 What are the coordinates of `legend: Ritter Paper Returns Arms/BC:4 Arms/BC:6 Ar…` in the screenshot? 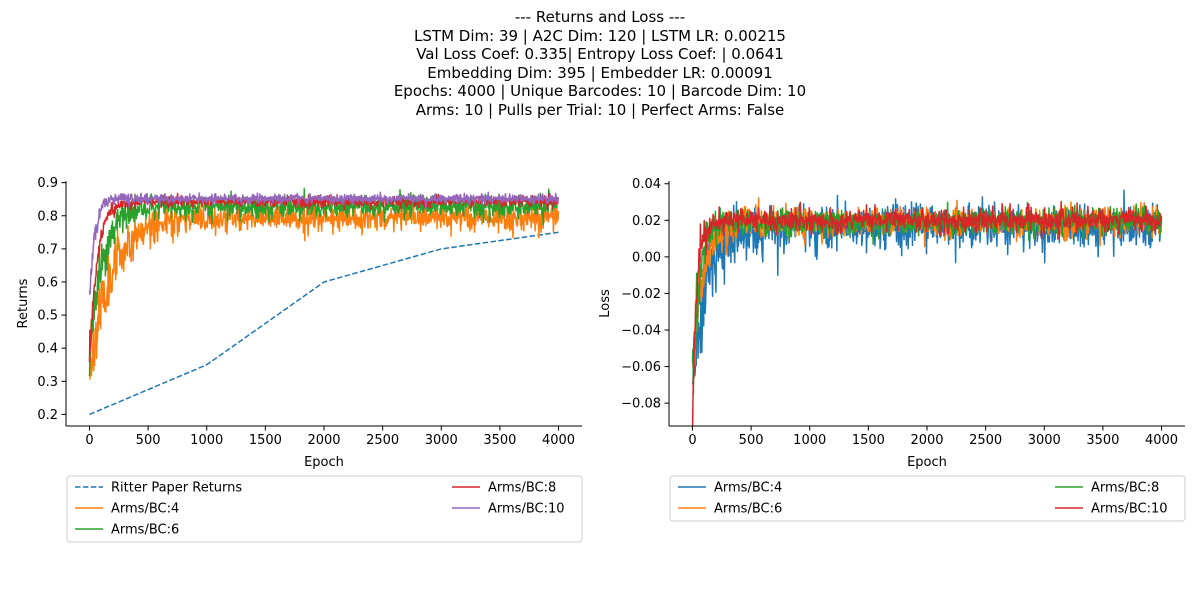 It's located at (324, 509).